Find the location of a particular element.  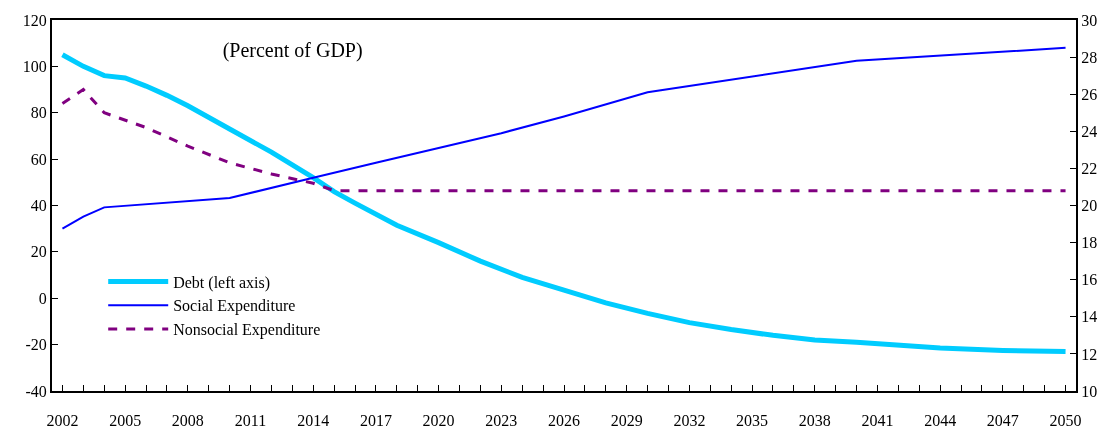

y2-tick-label: 24 is located at coordinates (1089, 131).